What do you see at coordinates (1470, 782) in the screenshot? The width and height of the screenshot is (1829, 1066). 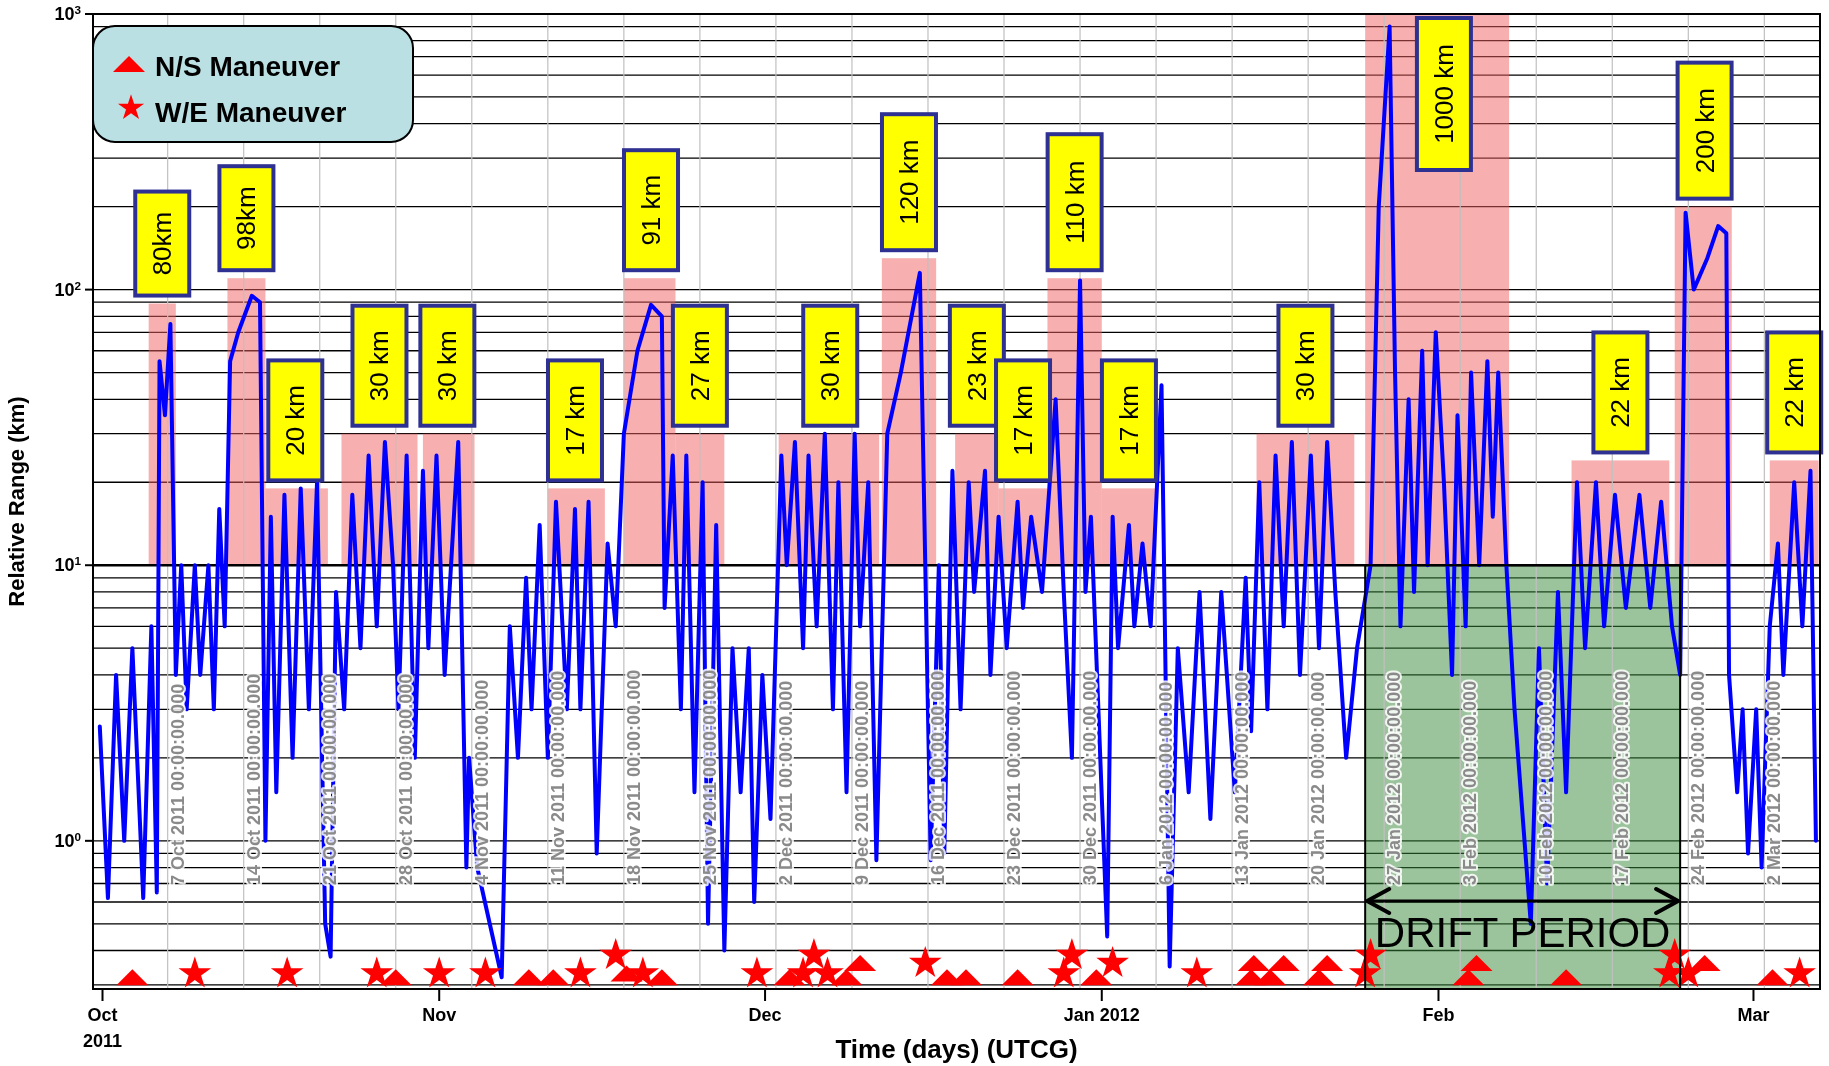 I see `ref-line-label: 3 Feb 2012 00:00:00.000` at bounding box center [1470, 782].